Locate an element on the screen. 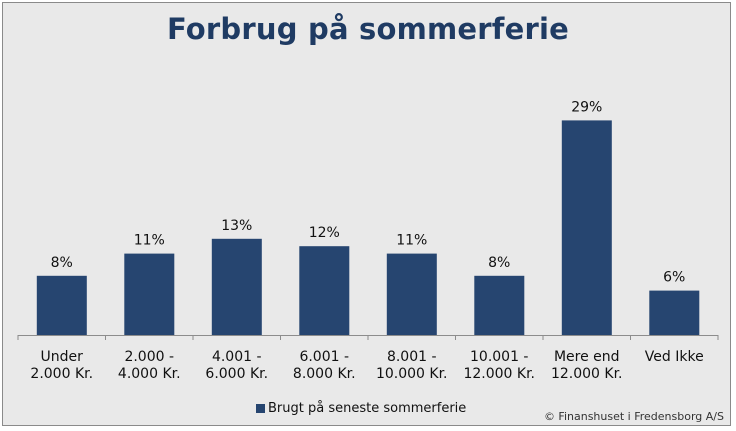 This screenshot has height=431, width=736. category-label: 2.000 Kr. is located at coordinates (61, 374).